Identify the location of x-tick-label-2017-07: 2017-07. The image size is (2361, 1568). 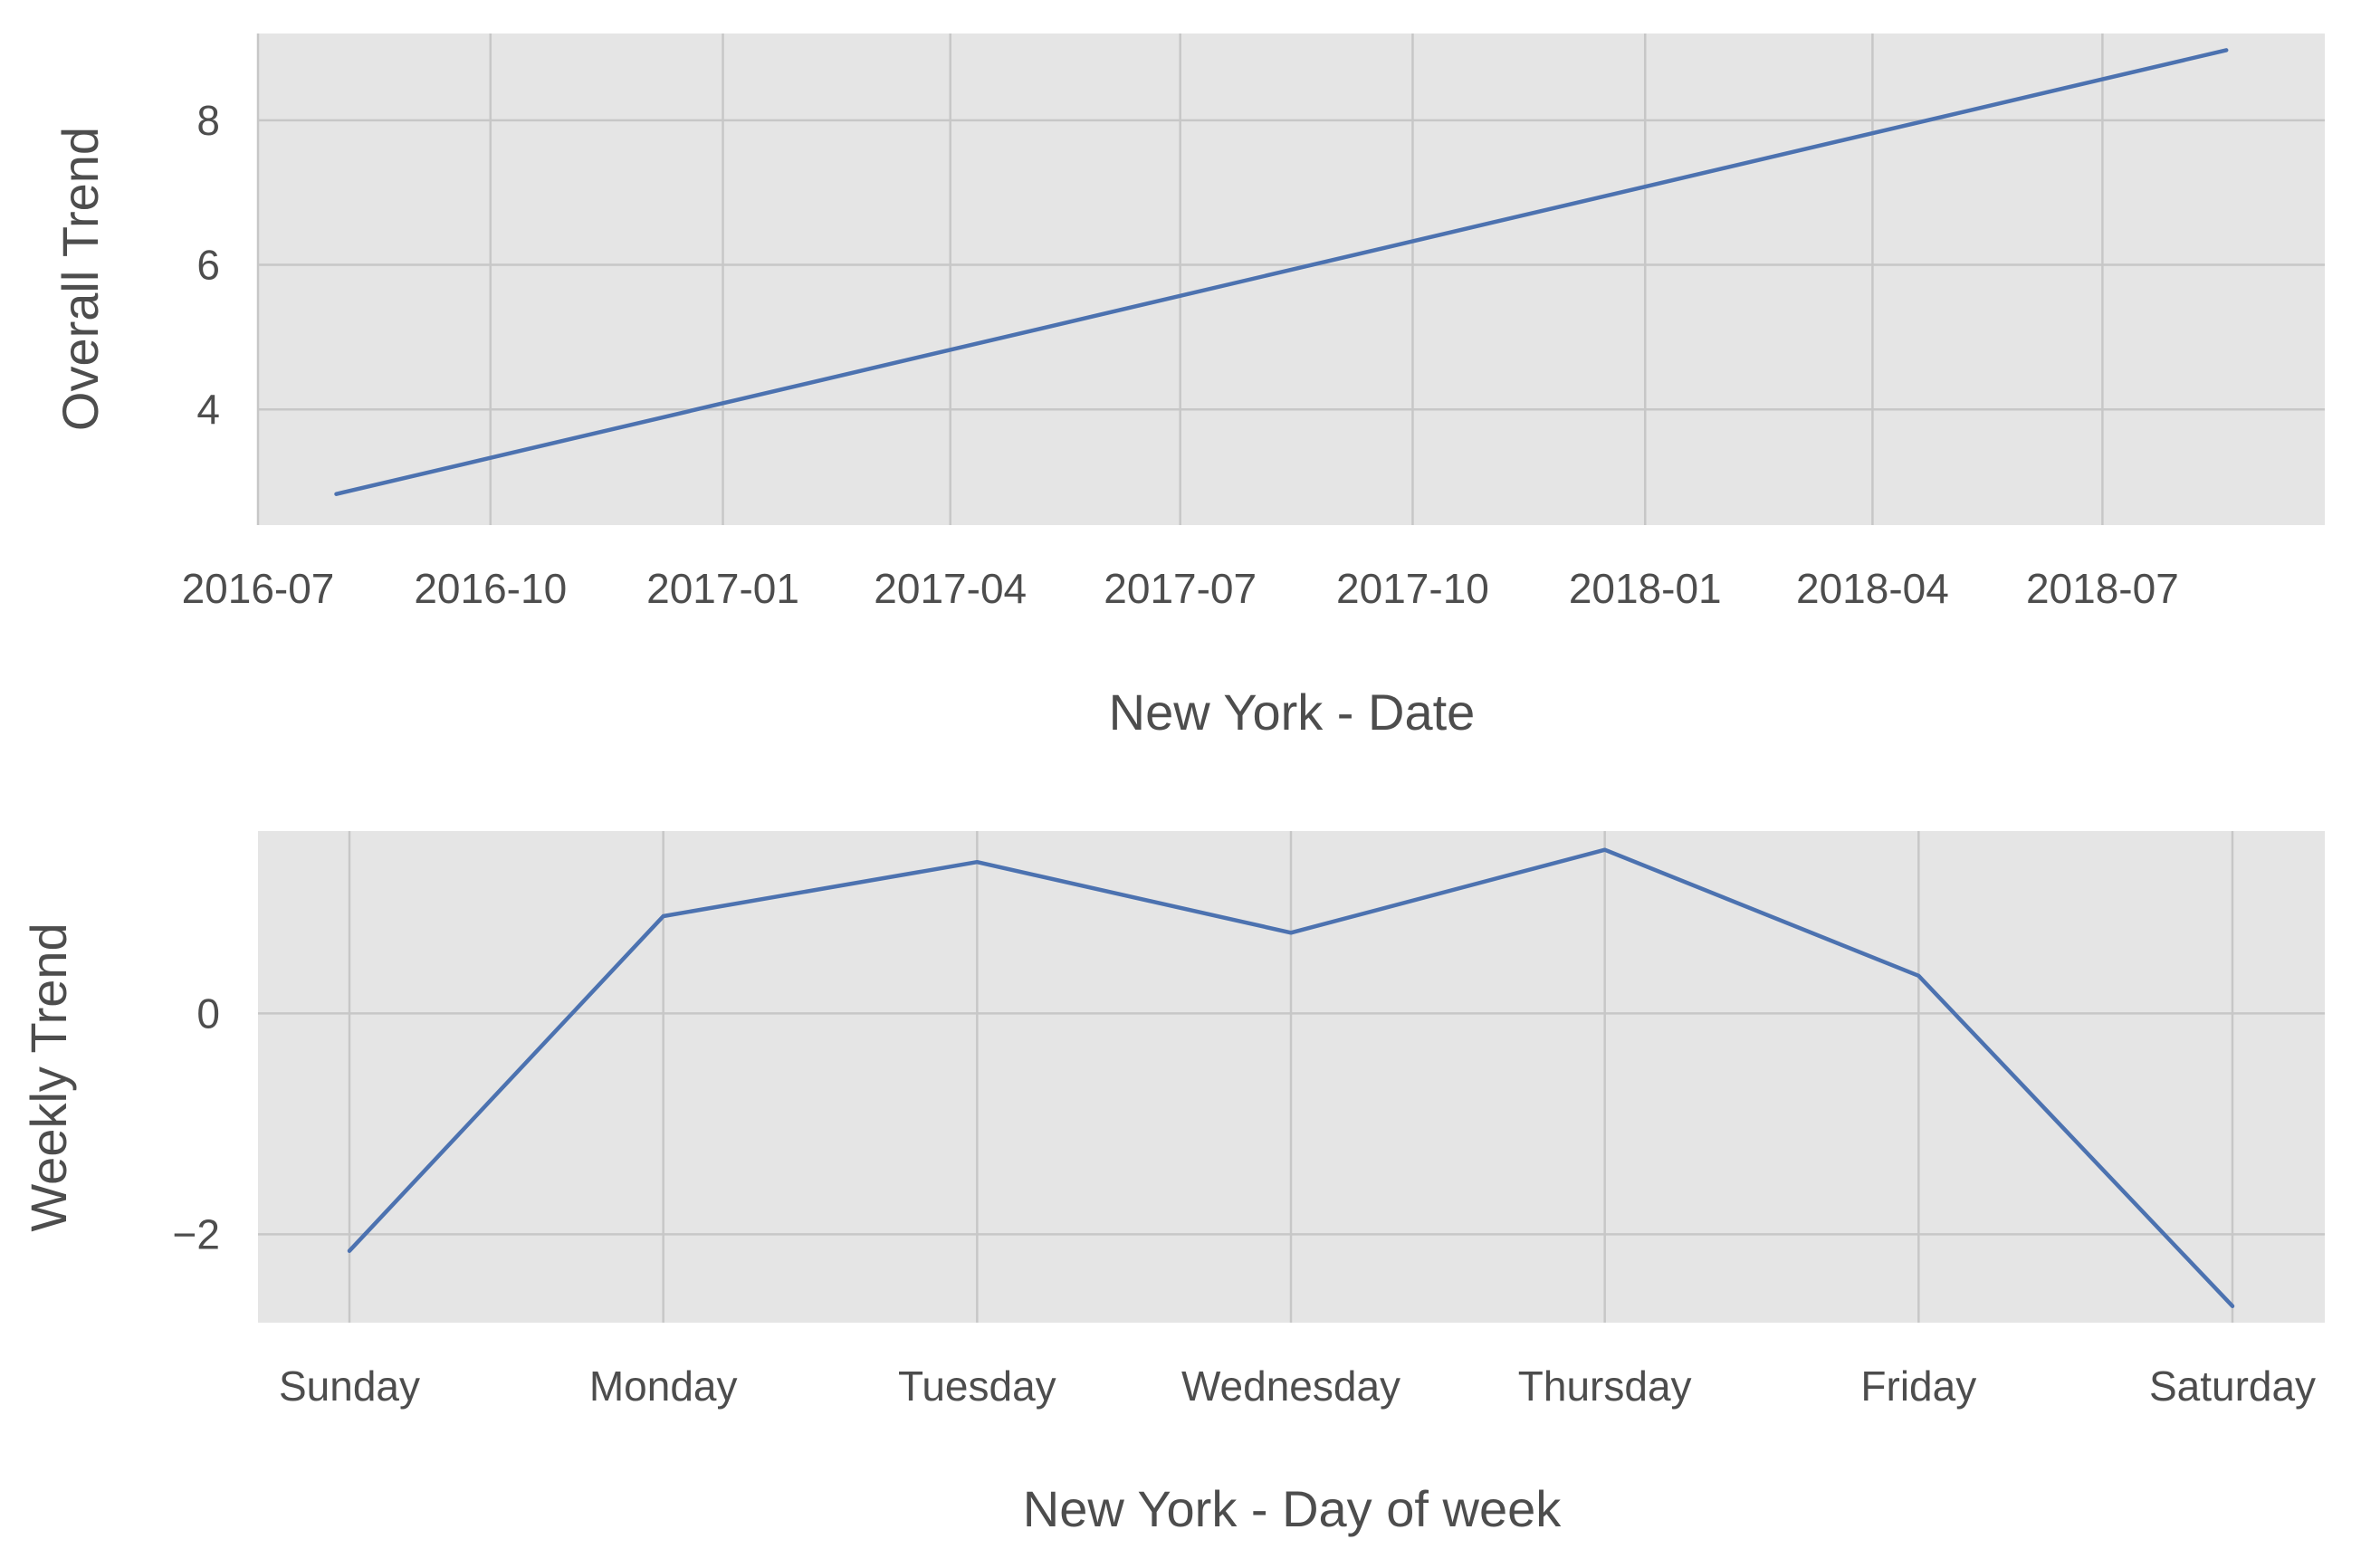
(1180, 588).